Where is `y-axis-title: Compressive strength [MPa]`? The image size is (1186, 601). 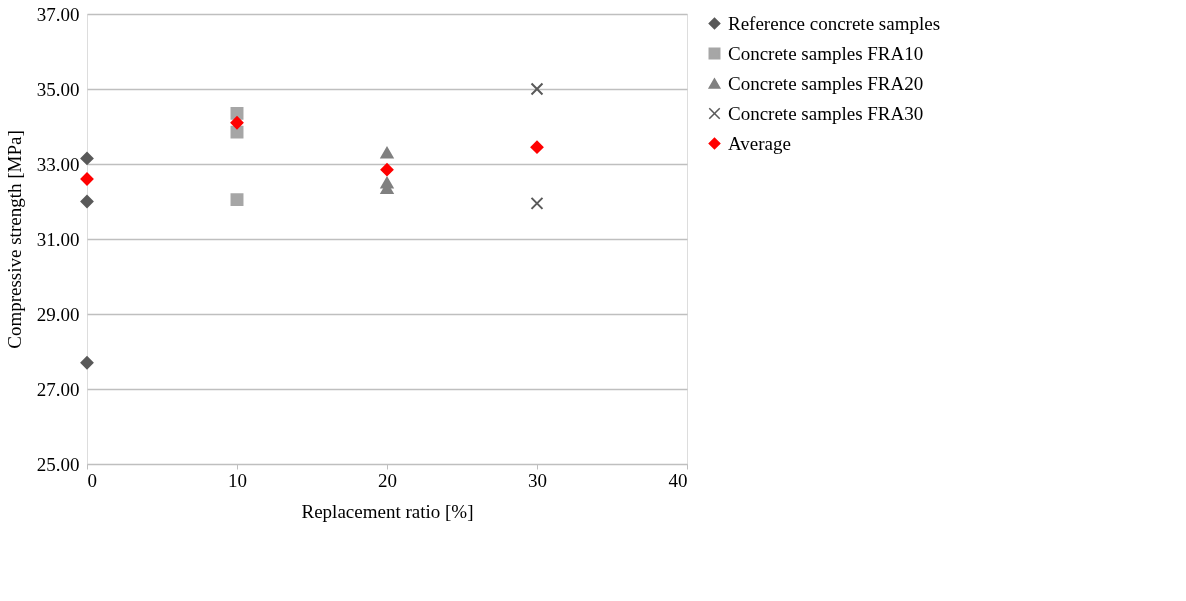 y-axis-title: Compressive strength [MPa] is located at coordinates (14, 239).